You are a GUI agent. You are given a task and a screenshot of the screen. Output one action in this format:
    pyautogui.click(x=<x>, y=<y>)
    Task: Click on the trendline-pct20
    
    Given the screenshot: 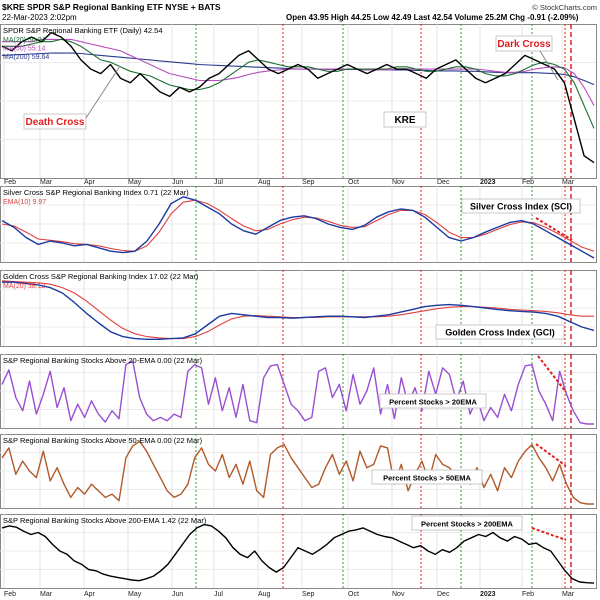 What is the action you would take?
    pyautogui.click(x=552, y=374)
    